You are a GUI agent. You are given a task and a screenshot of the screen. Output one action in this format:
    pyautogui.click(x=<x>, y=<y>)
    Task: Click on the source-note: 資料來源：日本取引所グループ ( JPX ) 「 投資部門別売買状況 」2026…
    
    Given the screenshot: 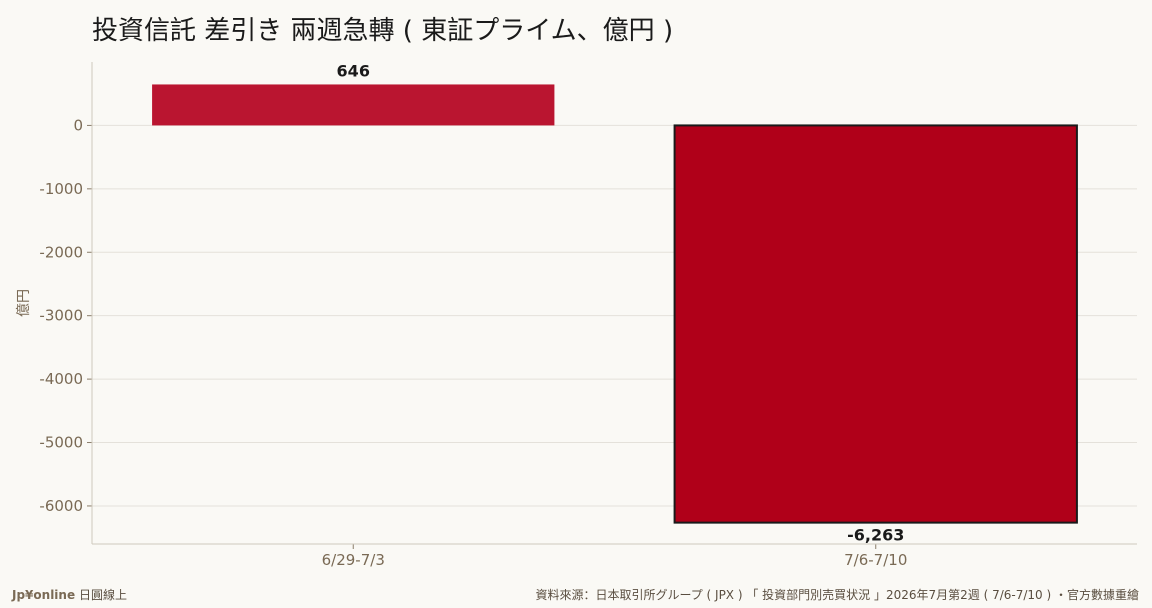 What is the action you would take?
    pyautogui.click(x=837, y=595)
    